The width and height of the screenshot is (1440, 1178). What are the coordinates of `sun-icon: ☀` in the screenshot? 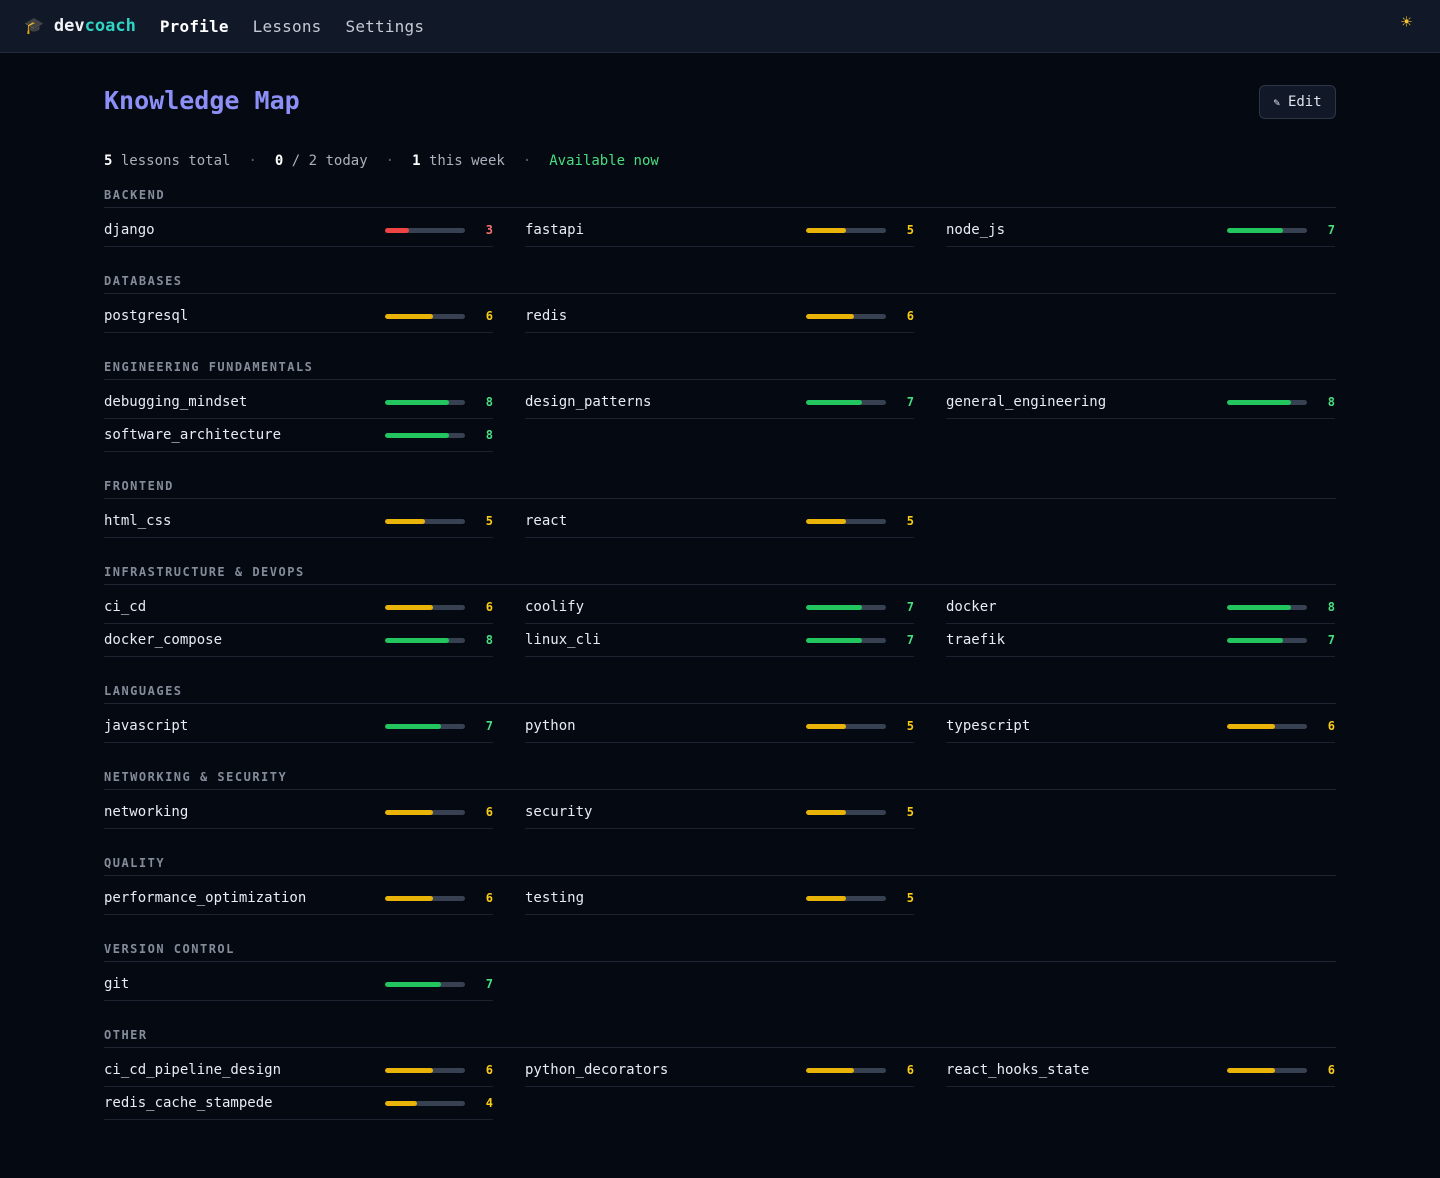 It's located at (1406, 22).